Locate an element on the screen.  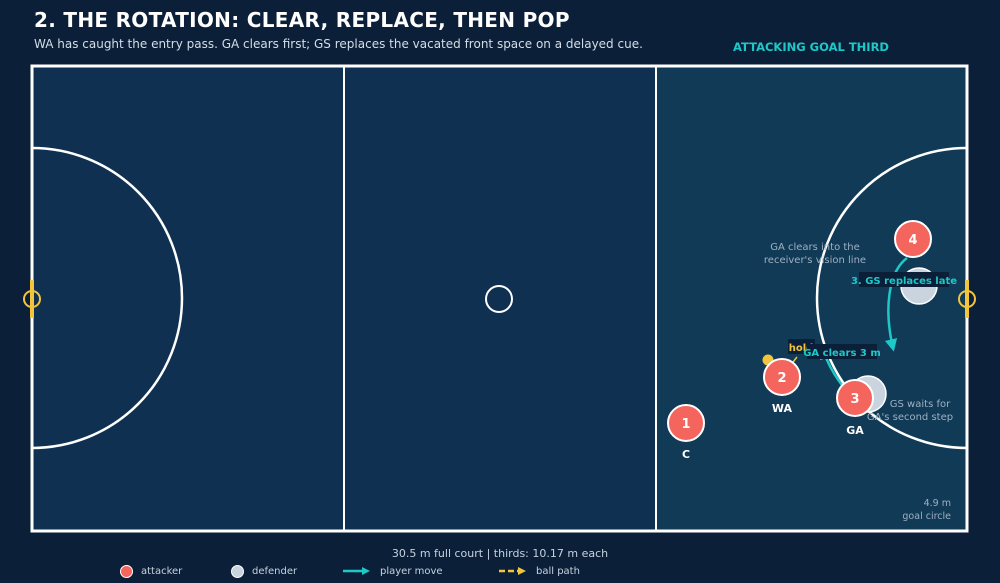
attacker-ga-number: 3 is located at coordinates (854, 399).